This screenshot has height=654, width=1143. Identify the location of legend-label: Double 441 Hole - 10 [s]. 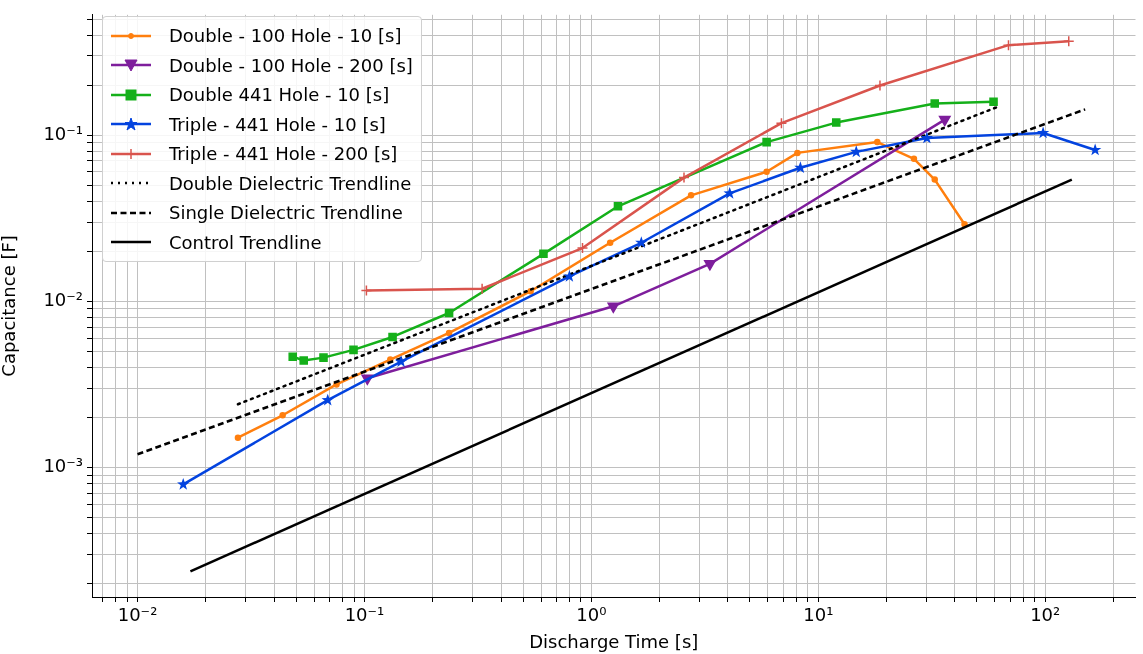
(279, 95).